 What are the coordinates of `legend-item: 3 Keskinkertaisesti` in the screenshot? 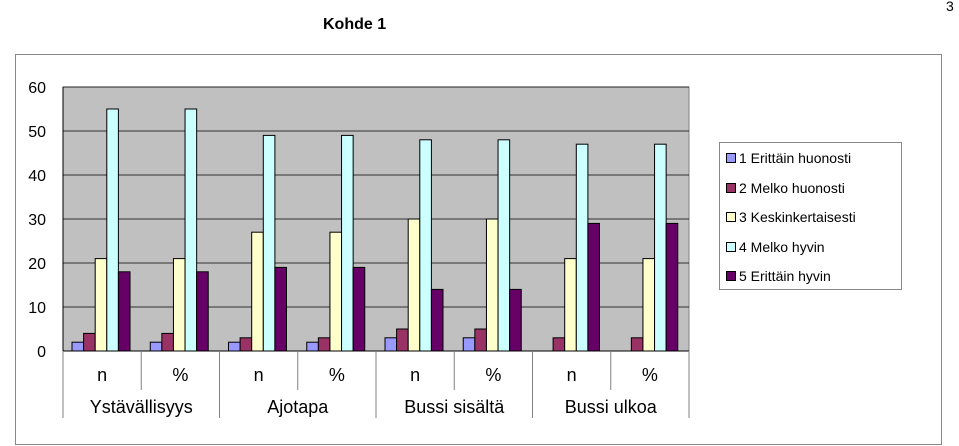 It's located at (791, 217).